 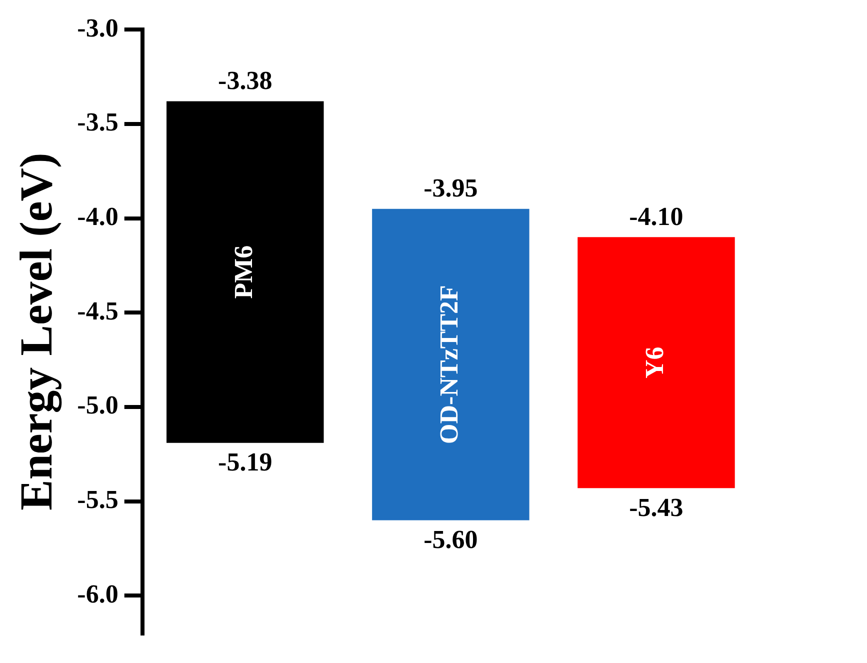 I want to click on annotation: -5.43, so click(x=656, y=507).